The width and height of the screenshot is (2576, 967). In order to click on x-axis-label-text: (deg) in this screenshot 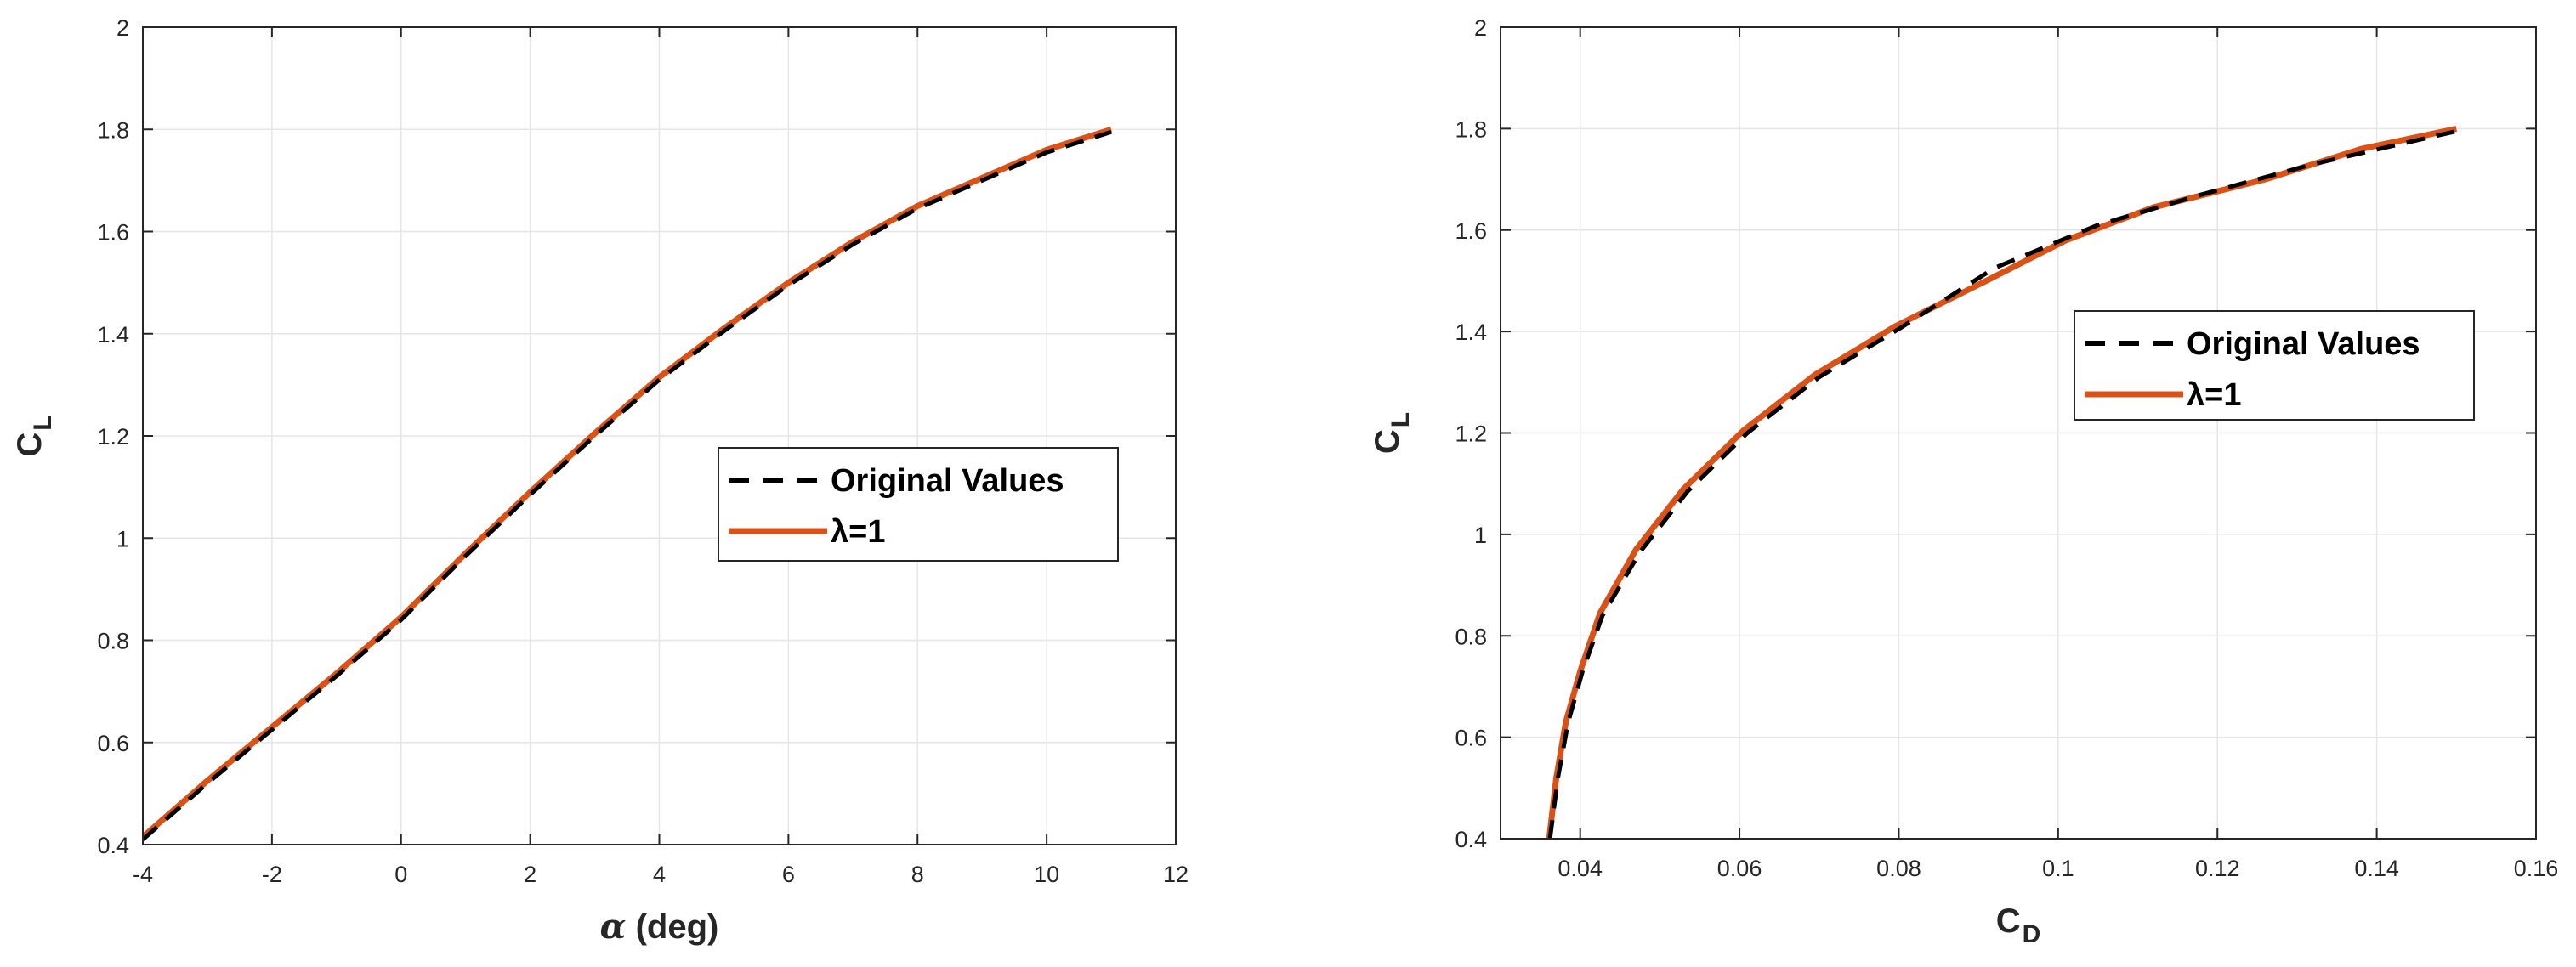, I will do `click(672, 927)`.